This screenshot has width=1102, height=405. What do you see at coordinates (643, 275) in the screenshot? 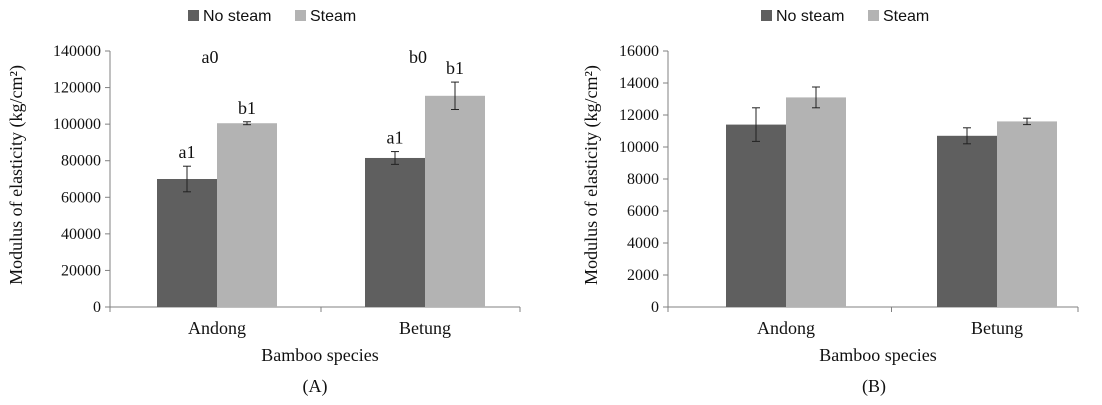
I see `y-tick-label: 2000` at bounding box center [643, 275].